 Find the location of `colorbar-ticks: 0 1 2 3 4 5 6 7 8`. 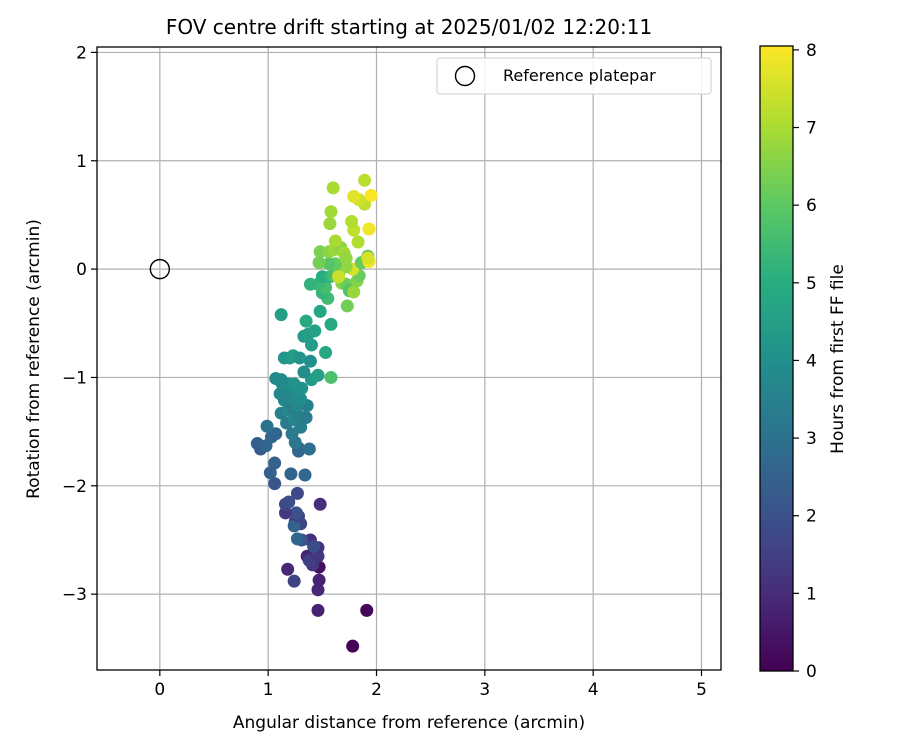

colorbar-ticks: 0 1 2 3 4 5 6 7 8 is located at coordinates (805, 361).